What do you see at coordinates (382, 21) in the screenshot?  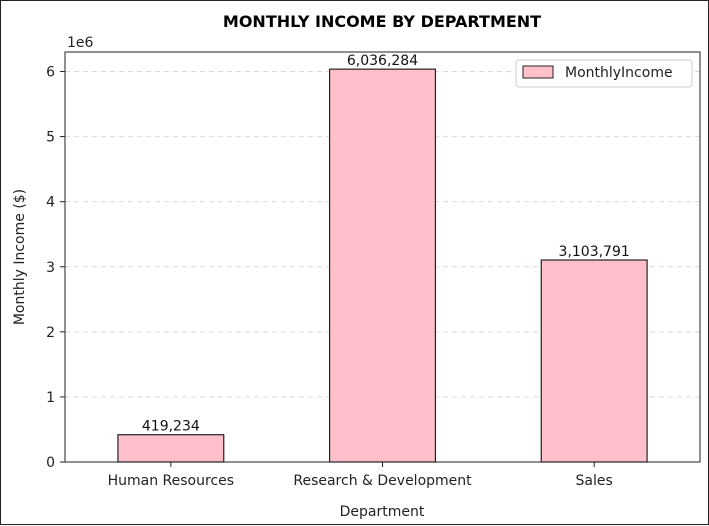 I see `chart-title: MONTHLY INCOME BY DEPARTMENT` at bounding box center [382, 21].